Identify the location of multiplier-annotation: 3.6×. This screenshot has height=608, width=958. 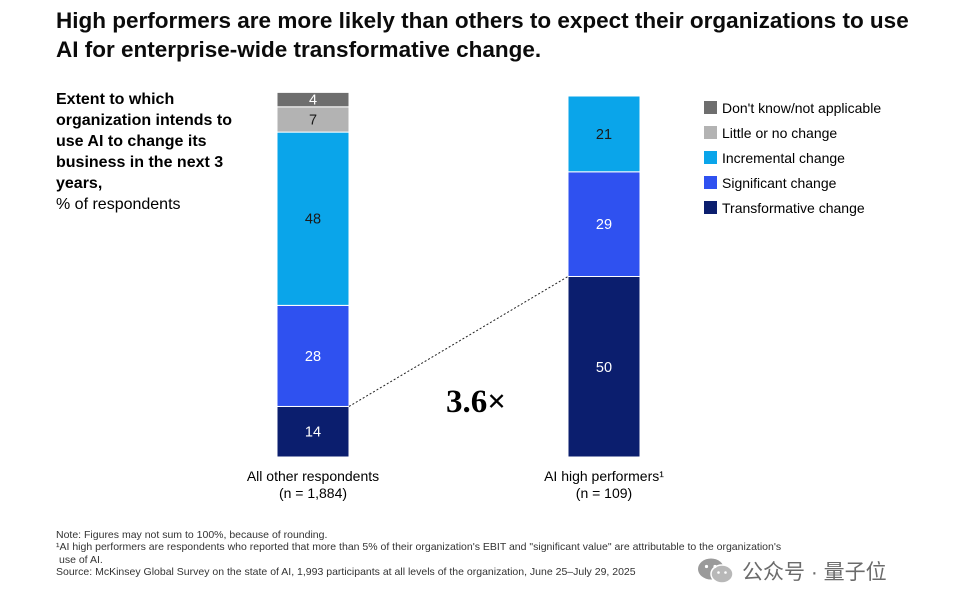
(476, 402).